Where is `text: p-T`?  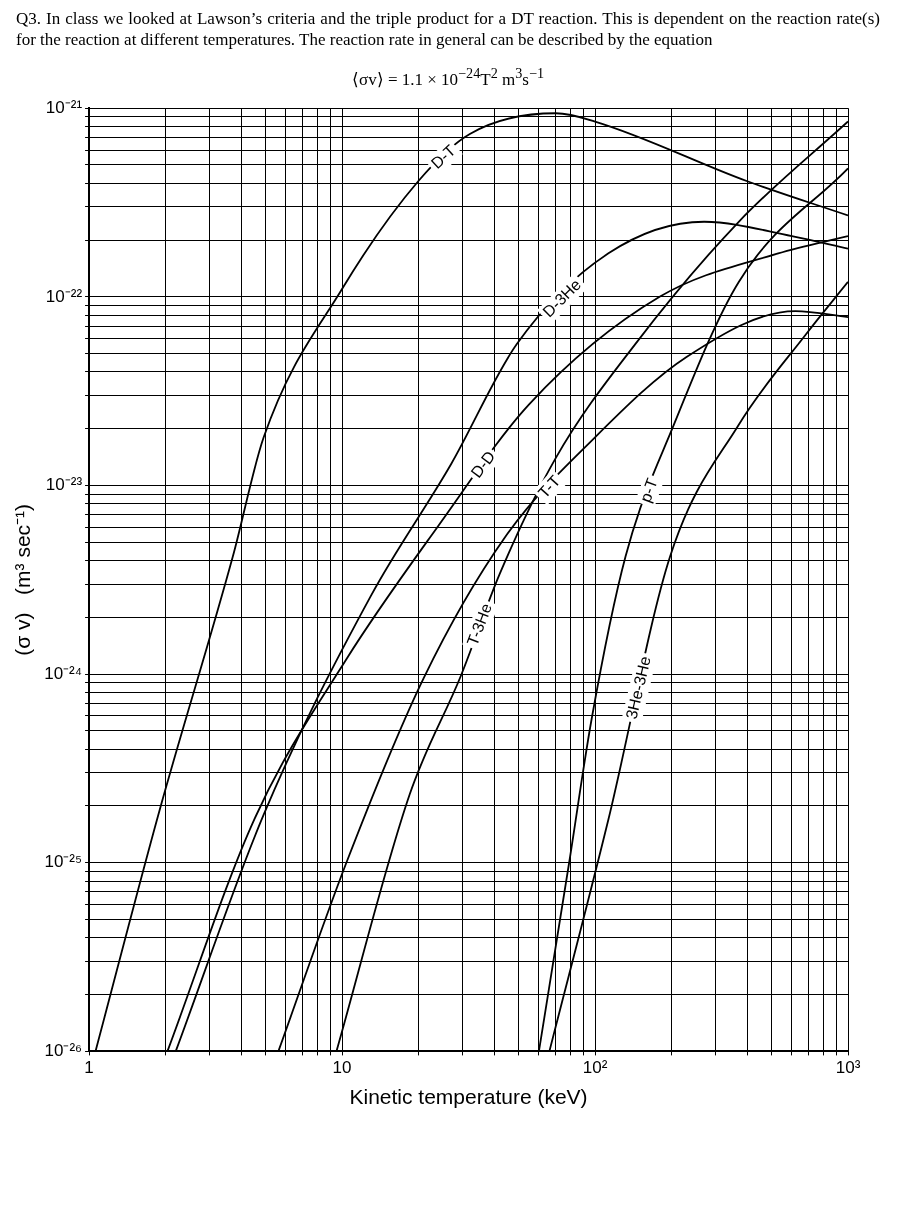
text: p-T is located at coordinates (648, 490).